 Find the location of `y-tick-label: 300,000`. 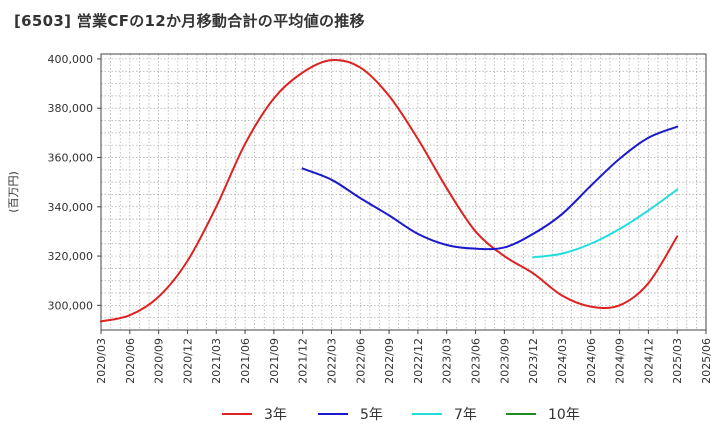

y-tick-label: 300,000 is located at coordinates (71, 305).